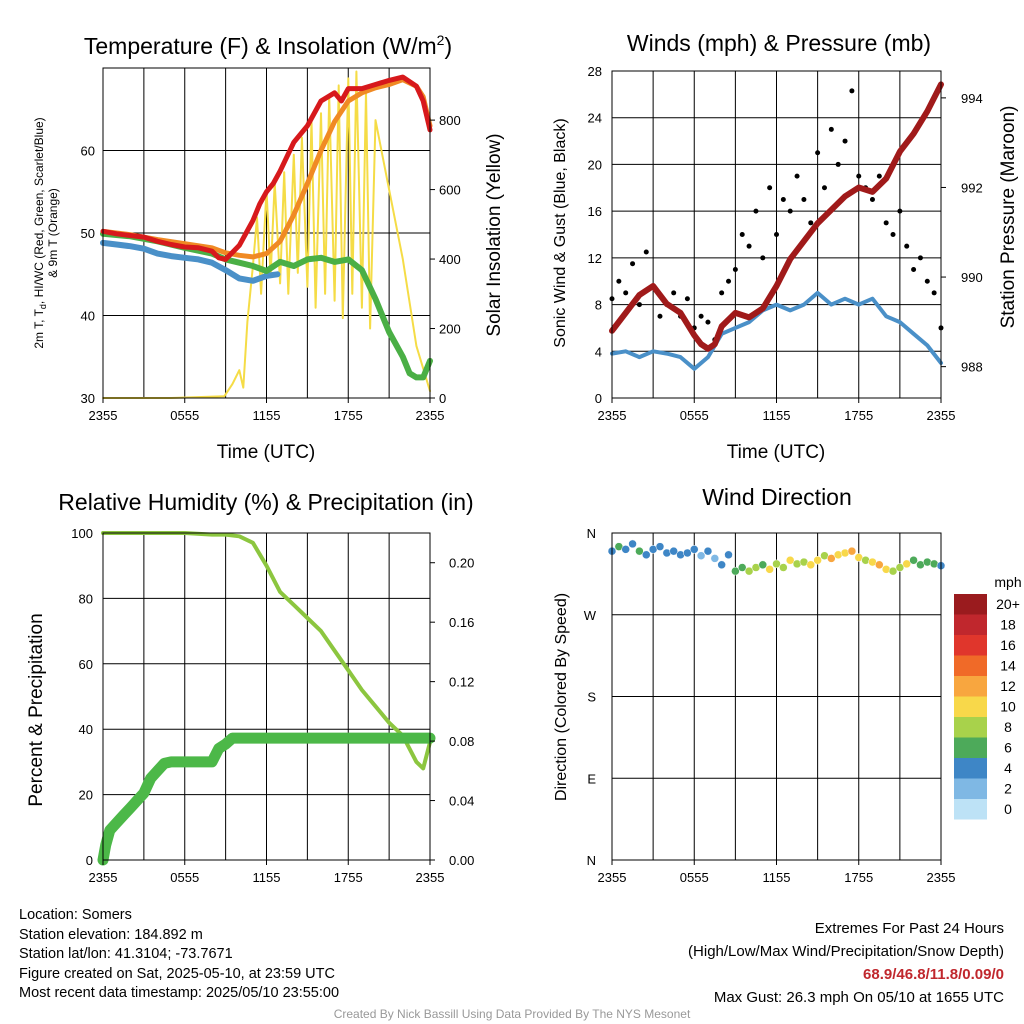  What do you see at coordinates (591, 533) in the screenshot?
I see `y-tick-label: N` at bounding box center [591, 533].